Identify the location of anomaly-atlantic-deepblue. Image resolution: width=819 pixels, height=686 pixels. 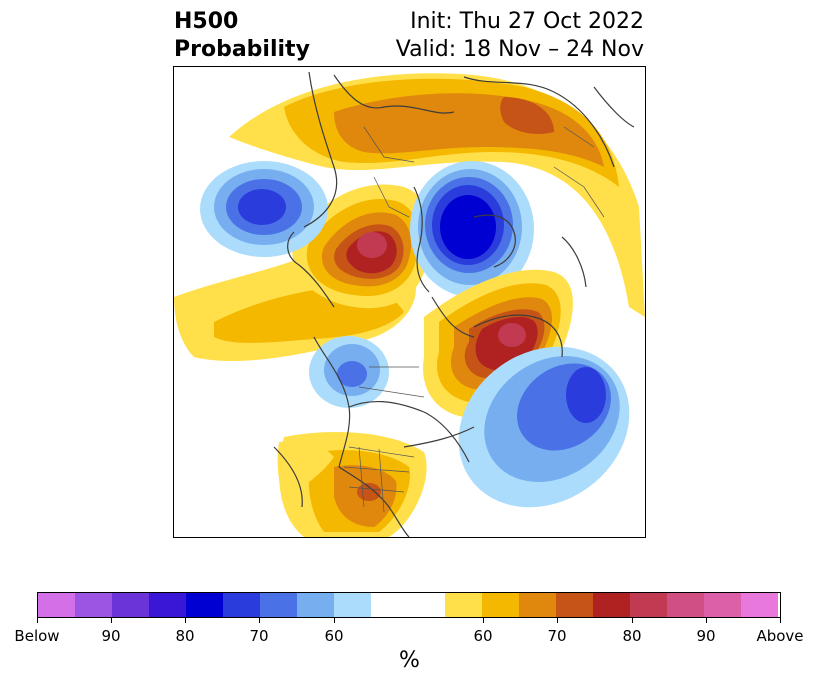
(586, 395).